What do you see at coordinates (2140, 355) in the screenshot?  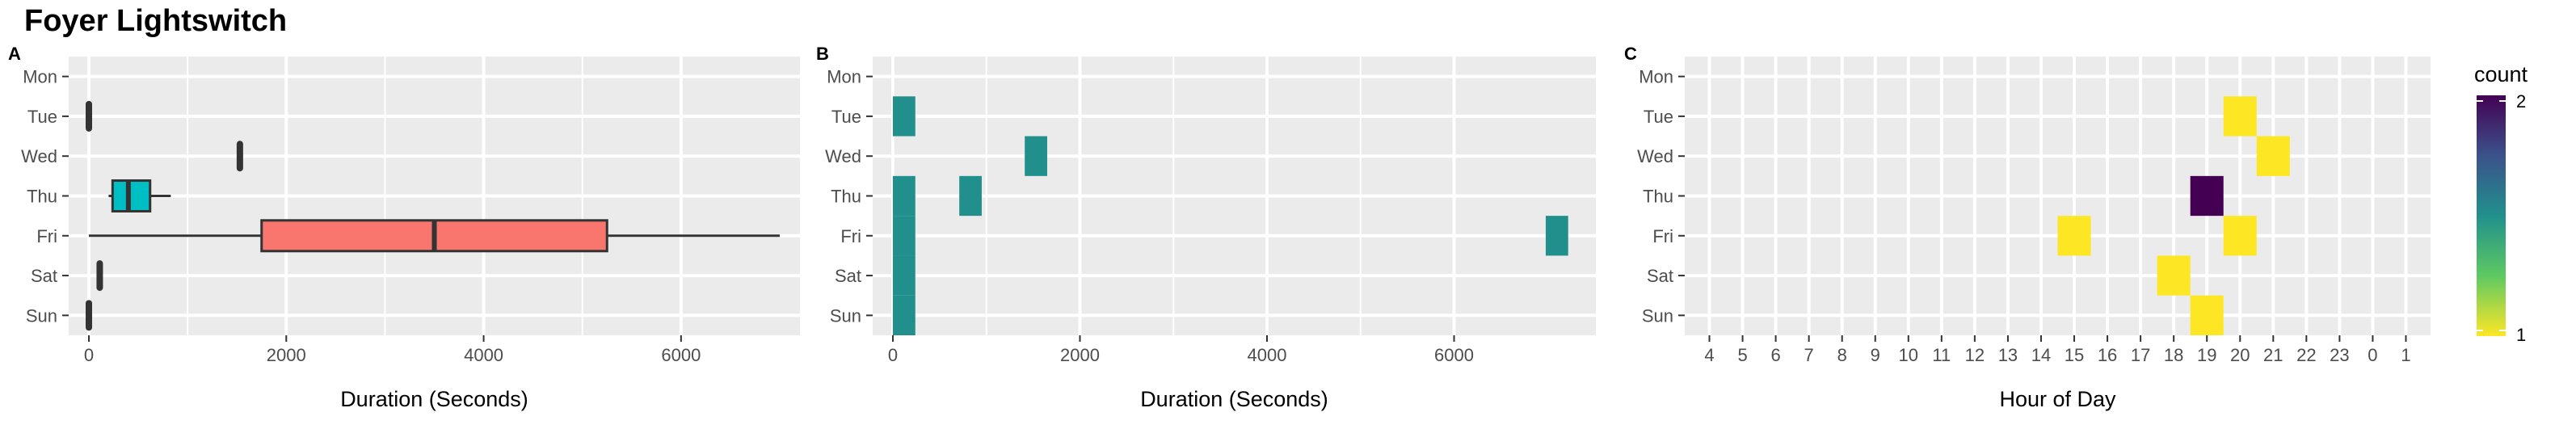 I see `x-tick-label: 17` at bounding box center [2140, 355].